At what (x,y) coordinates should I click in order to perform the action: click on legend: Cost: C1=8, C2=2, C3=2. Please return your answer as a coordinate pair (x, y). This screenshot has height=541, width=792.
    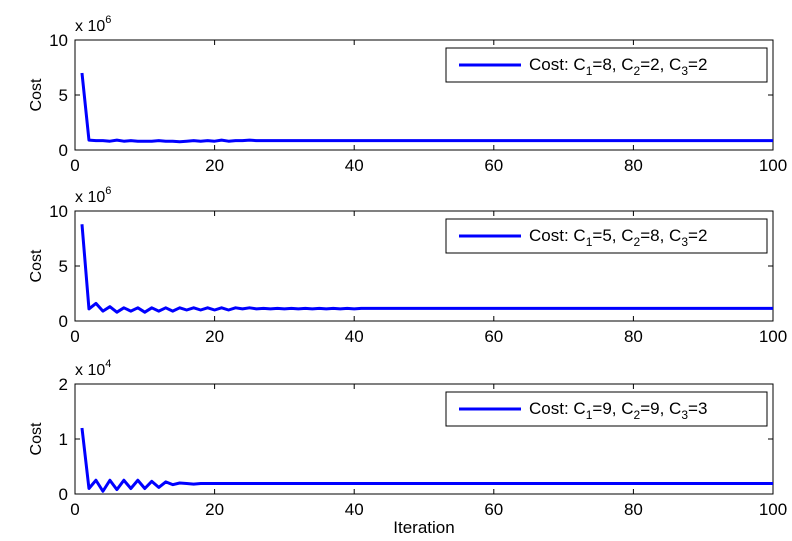
    Looking at the image, I should click on (606, 65).